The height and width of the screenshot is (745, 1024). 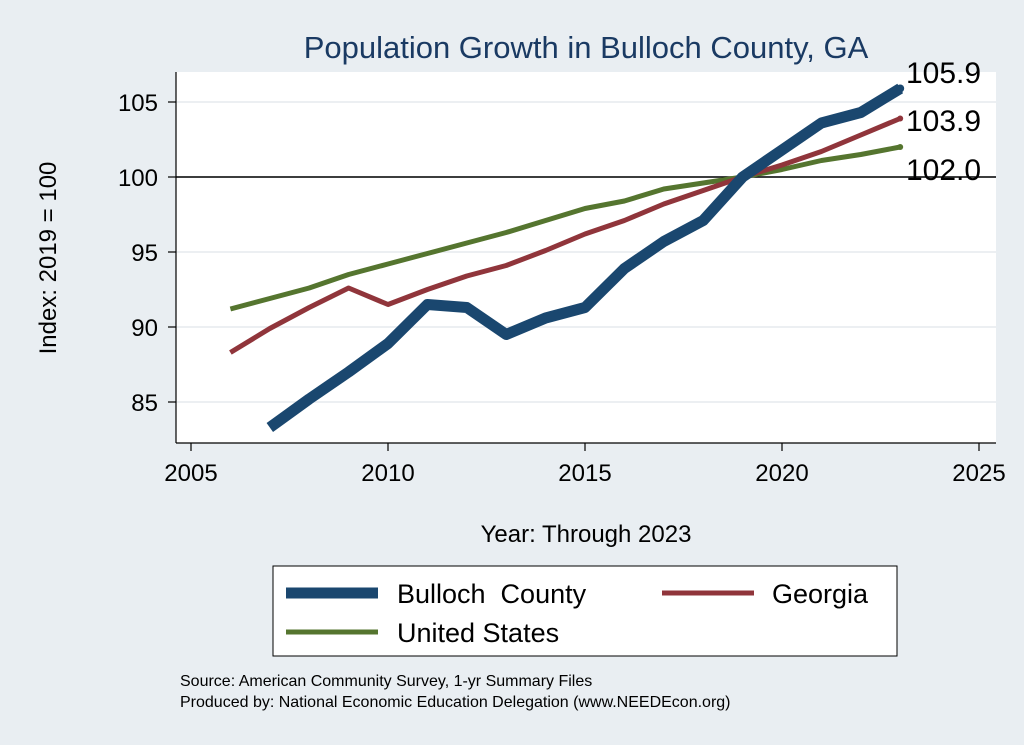 I want to click on legend-label-bulloch: Bulloch County, so click(x=492, y=594).